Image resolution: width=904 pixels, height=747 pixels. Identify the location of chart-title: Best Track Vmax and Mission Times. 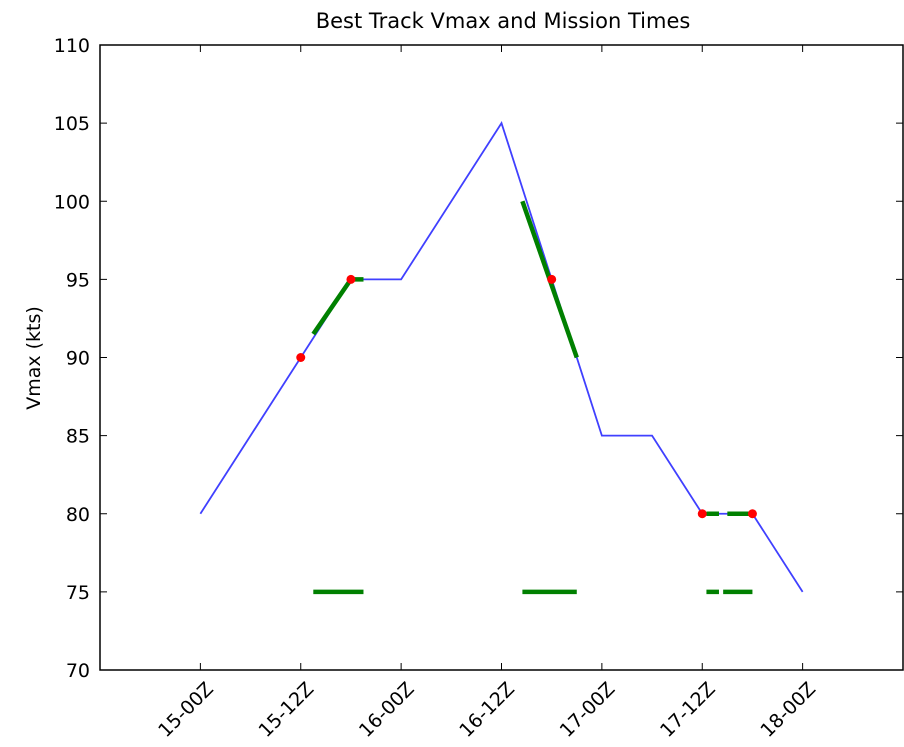
(503, 21).